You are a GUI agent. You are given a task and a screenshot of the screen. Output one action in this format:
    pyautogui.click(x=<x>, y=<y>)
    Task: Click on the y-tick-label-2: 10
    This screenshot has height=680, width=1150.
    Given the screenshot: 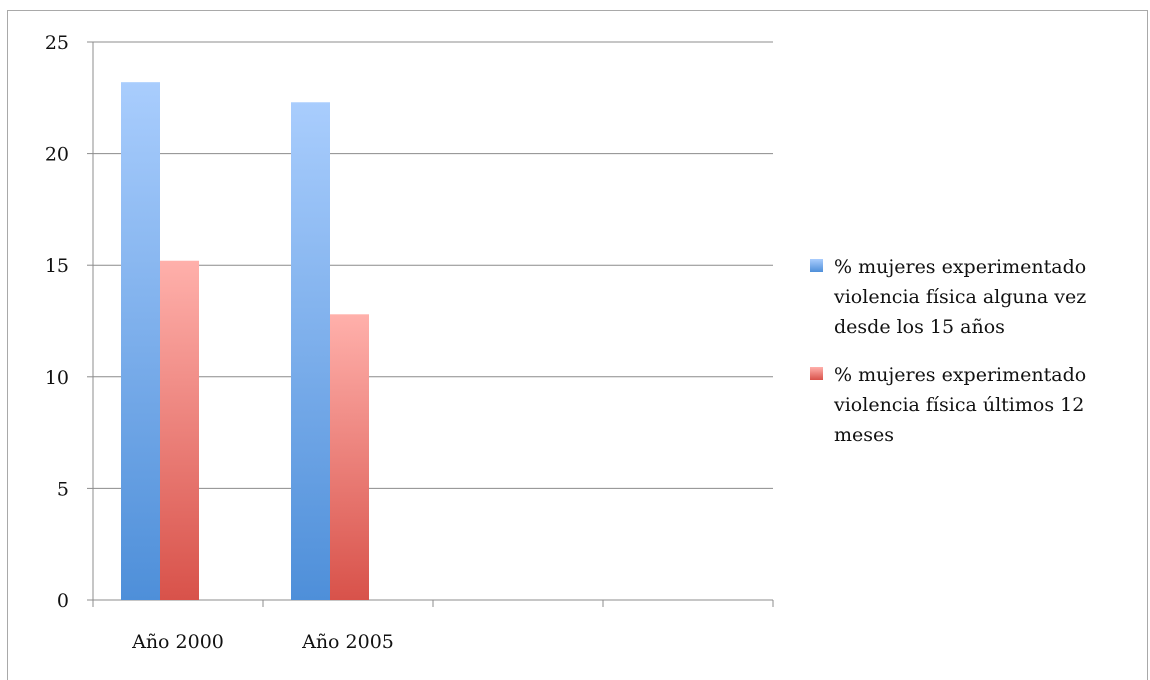 What is the action you would take?
    pyautogui.click(x=57, y=378)
    